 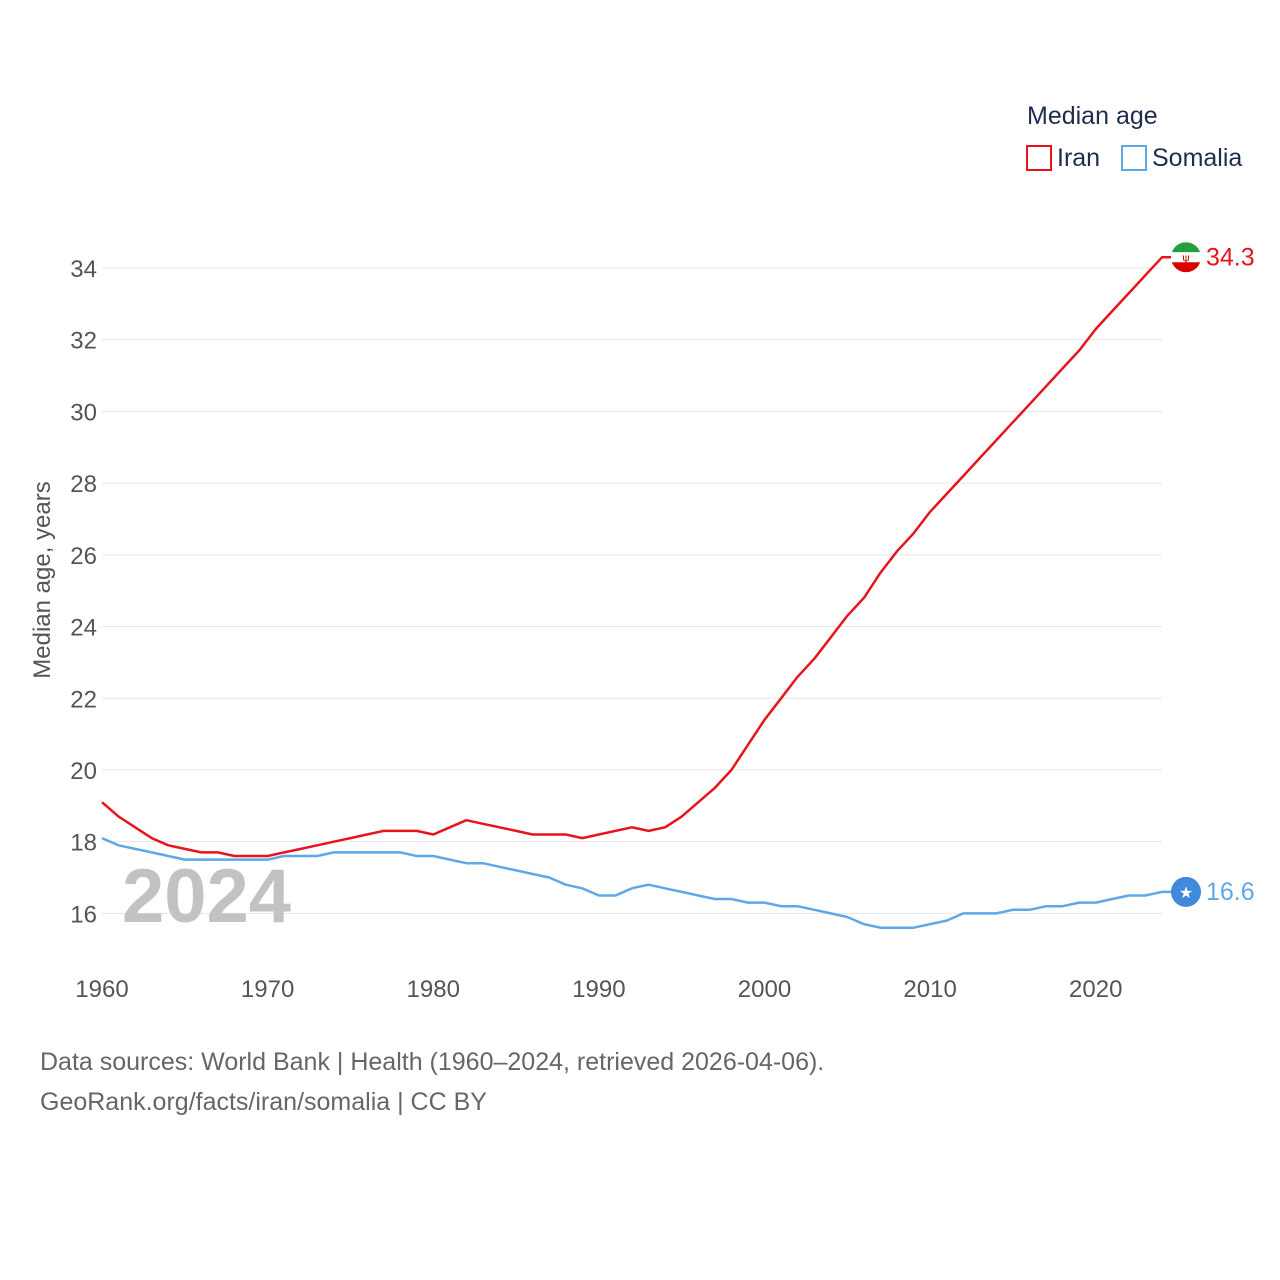 I want to click on y-tick-label-22: 22, so click(x=83, y=699).